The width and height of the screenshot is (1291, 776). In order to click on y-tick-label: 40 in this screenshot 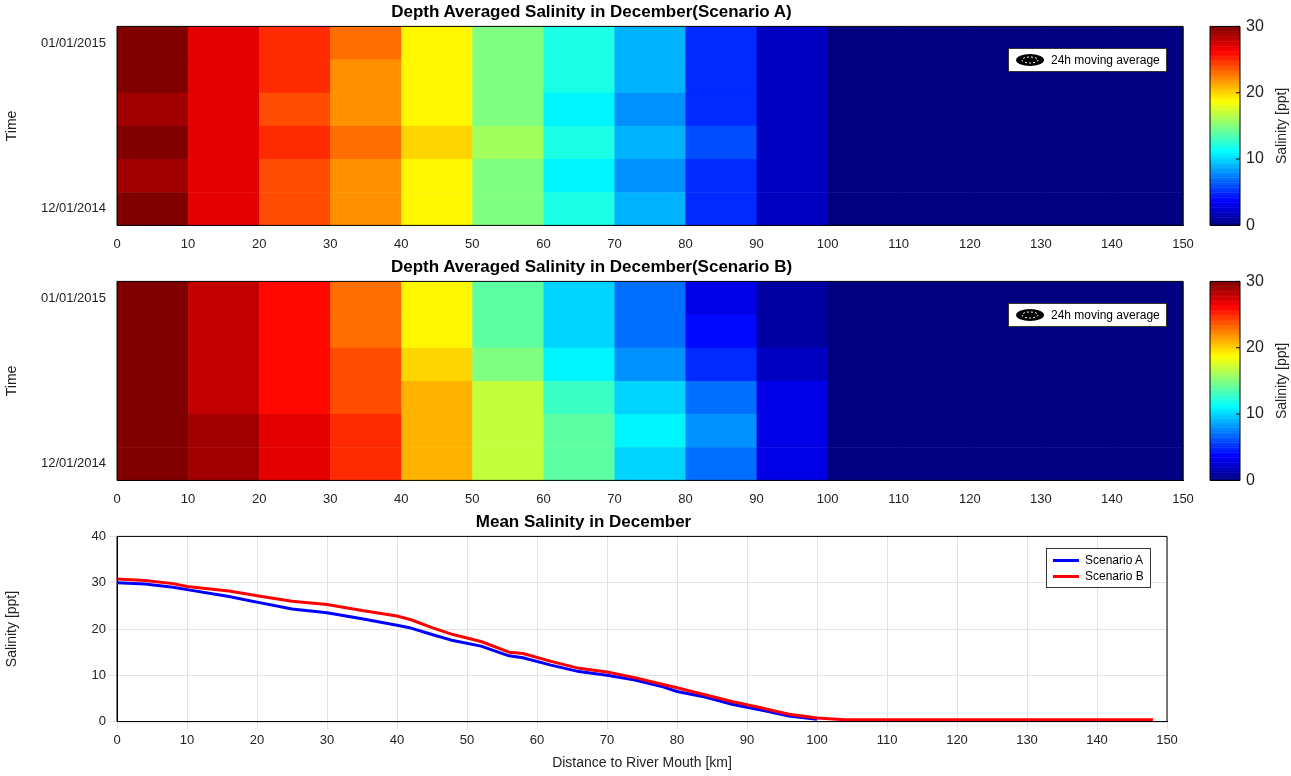, I will do `click(98, 535)`.